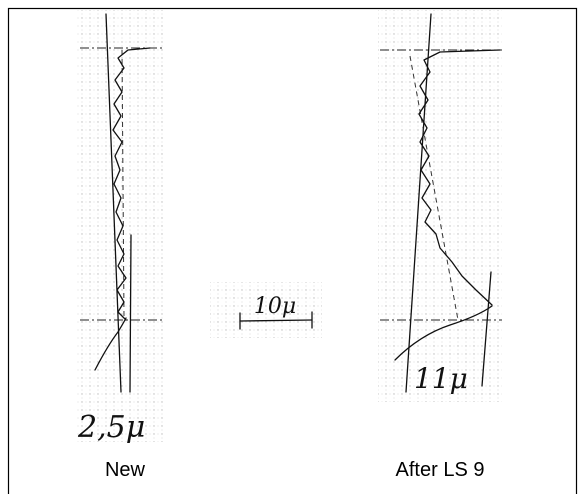 The height and width of the screenshot is (494, 585). What do you see at coordinates (441, 378) in the screenshot?
I see `measurement-label: 11μ` at bounding box center [441, 378].